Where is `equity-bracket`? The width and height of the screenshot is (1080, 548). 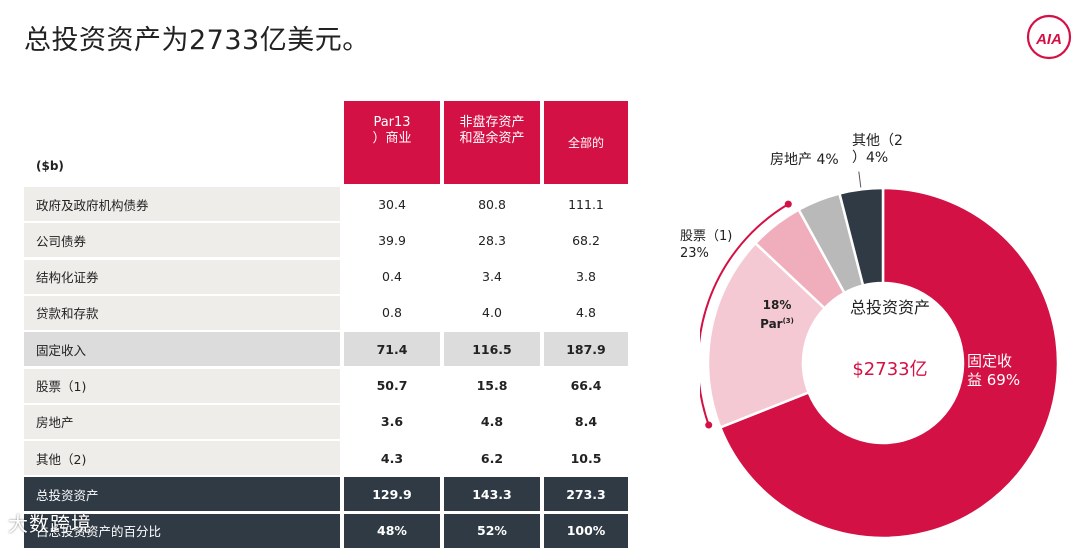
equity-bracket is located at coordinates (744, 314).